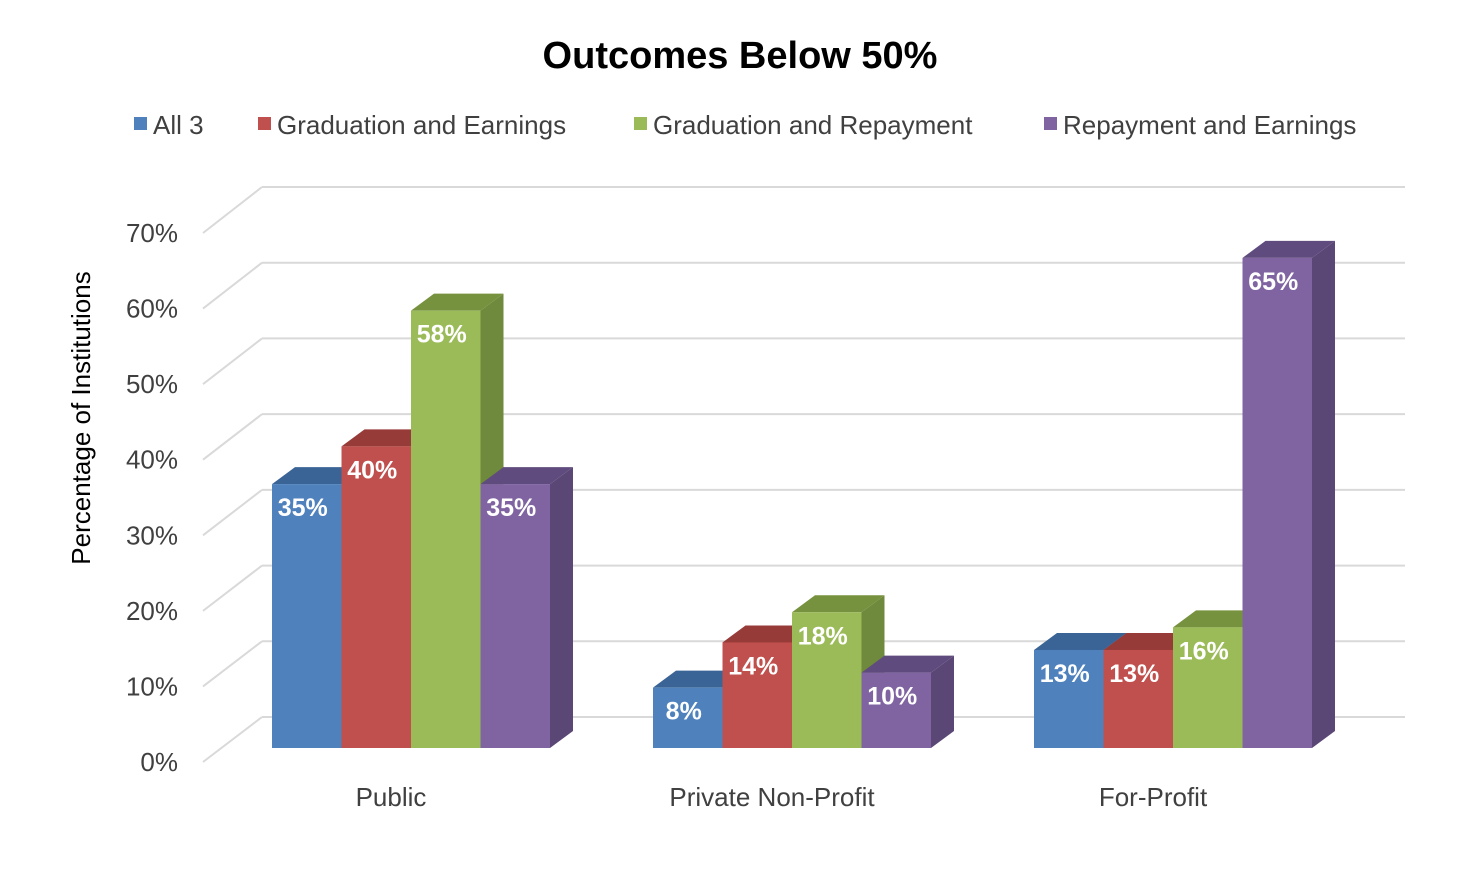 This screenshot has height=869, width=1480. I want to click on y-tick-label: 20%, so click(152, 611).